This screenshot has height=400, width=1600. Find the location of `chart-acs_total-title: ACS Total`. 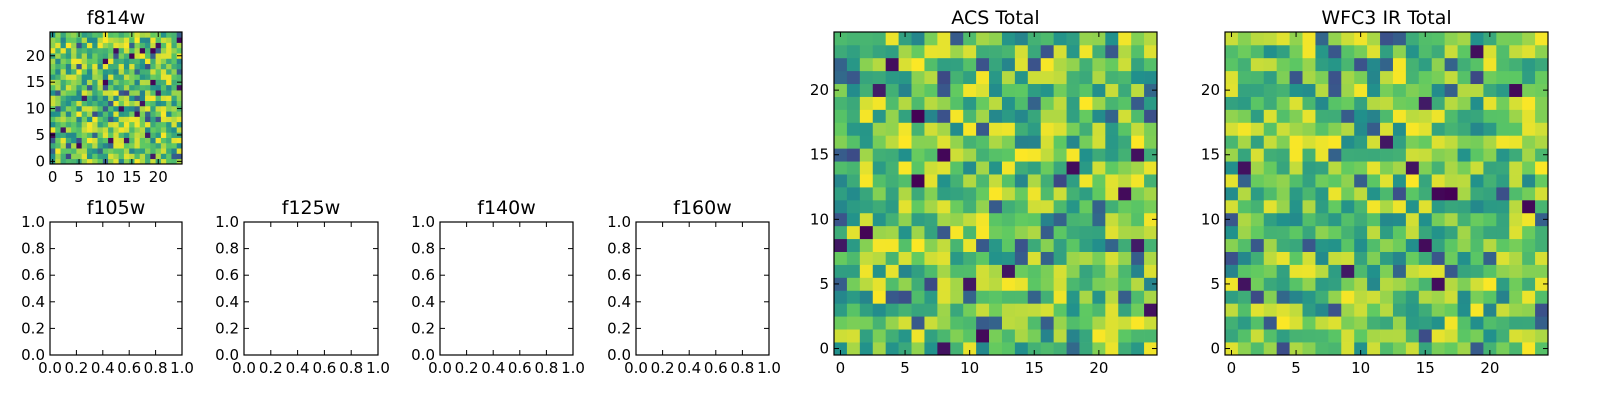

chart-acs_total-title: ACS Total is located at coordinates (995, 18).